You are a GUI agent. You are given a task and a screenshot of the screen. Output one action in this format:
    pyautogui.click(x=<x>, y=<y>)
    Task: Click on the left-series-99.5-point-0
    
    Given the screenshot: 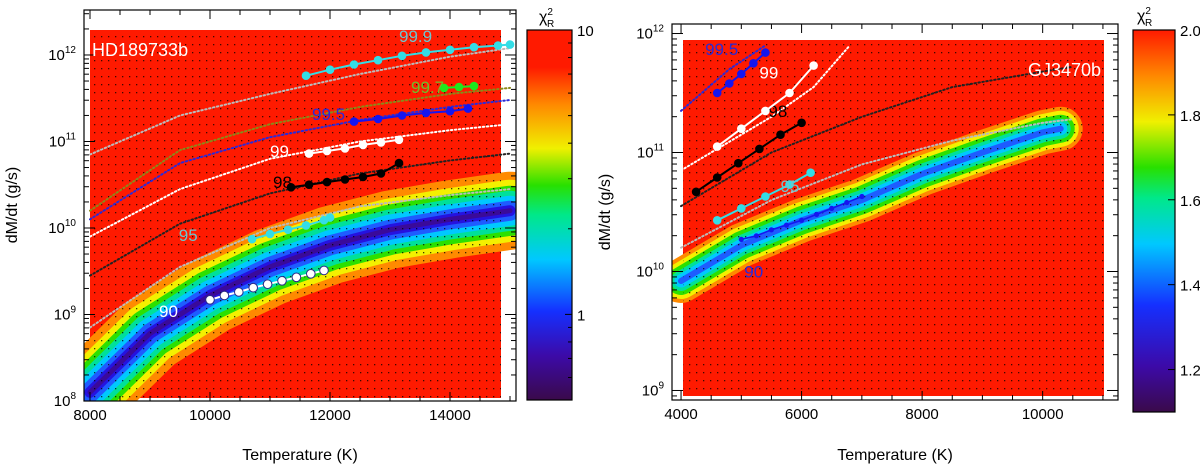 What is the action you would take?
    pyautogui.click(x=354, y=121)
    